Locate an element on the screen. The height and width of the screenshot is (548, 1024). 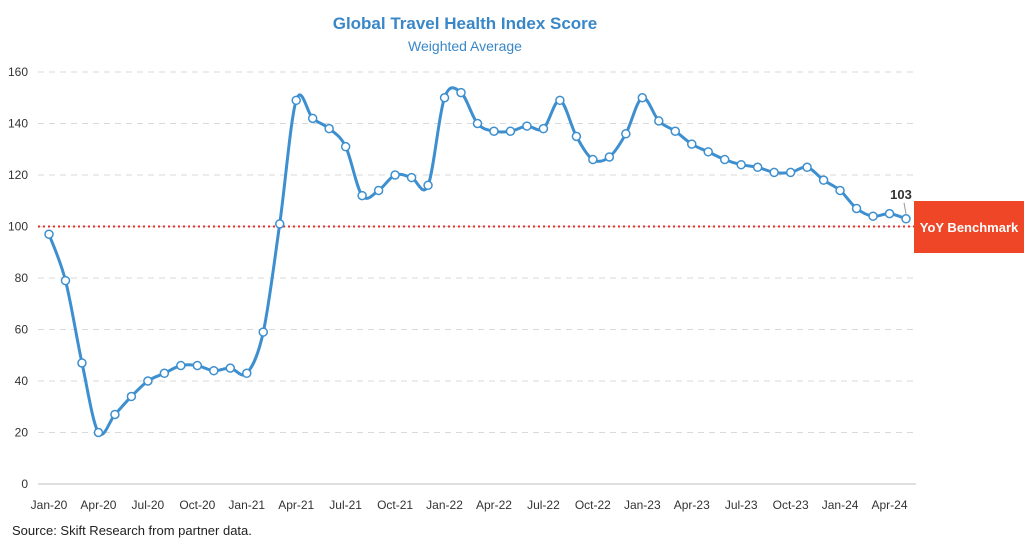
y-tick-label: 160 is located at coordinates (18, 72).